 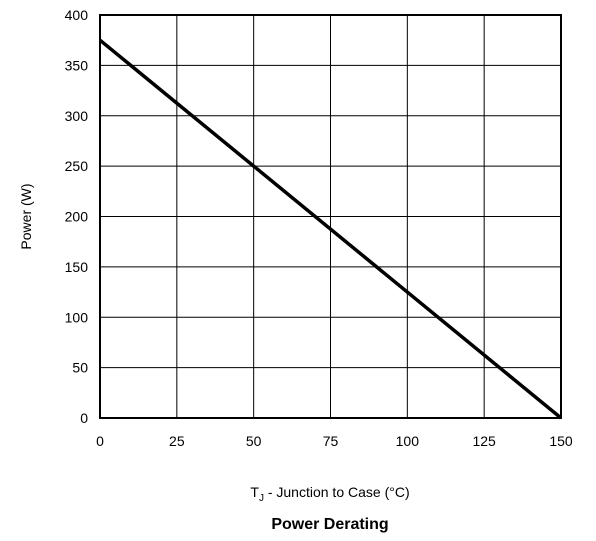 What do you see at coordinates (80, 368) in the screenshot?
I see `y-tick-label-50: 50` at bounding box center [80, 368].